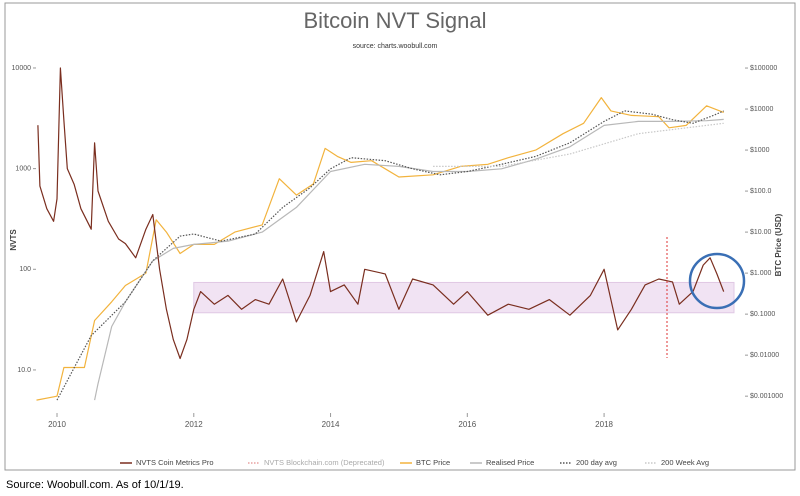 This screenshot has width=800, height=496. I want to click on y2-tick-label: $0.1000, so click(762, 314).